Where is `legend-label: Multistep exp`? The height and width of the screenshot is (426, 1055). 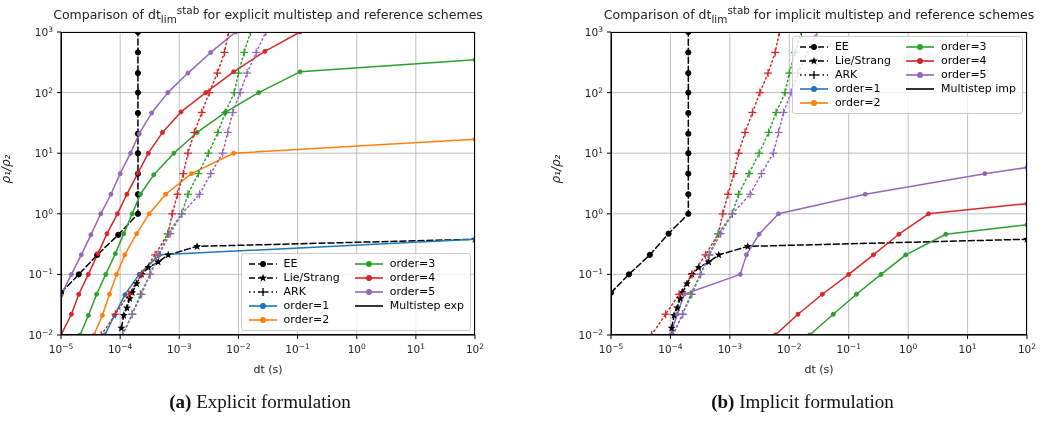 legend-label: Multistep exp is located at coordinates (426, 306).